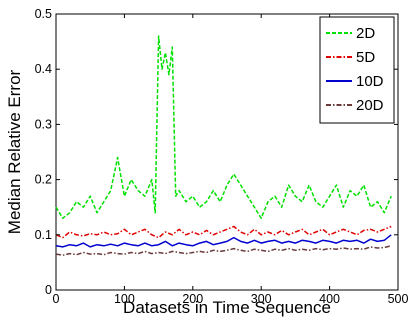 The image size is (410, 320). I want to click on x-tick-label: 400, so click(329, 299).